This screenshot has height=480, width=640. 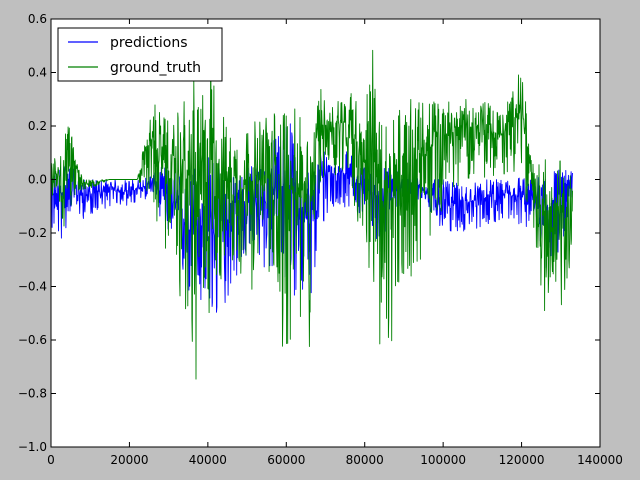 I want to click on y-tick-label: −1.0, so click(x=32, y=447).